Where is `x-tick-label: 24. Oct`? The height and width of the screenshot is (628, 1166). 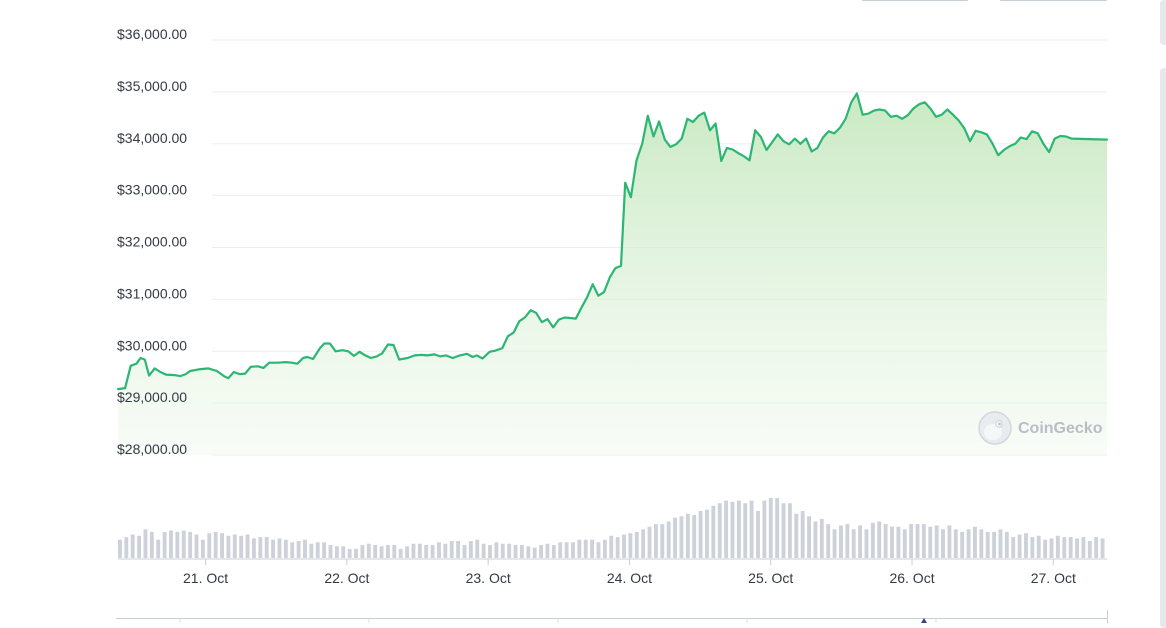 x-tick-label: 24. Oct is located at coordinates (629, 578).